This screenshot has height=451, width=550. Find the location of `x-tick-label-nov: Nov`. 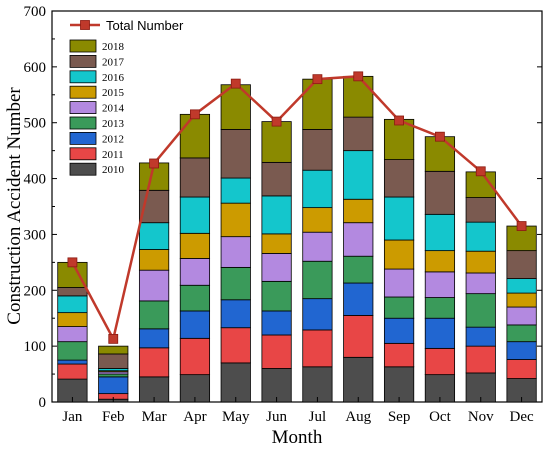

x-tick-label-nov: Nov is located at coordinates (481, 417).